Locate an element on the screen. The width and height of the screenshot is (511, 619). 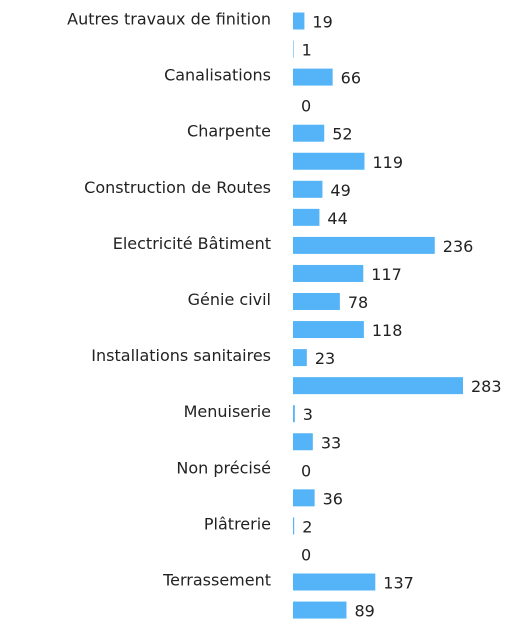
value-label: 19 is located at coordinates (322, 22).